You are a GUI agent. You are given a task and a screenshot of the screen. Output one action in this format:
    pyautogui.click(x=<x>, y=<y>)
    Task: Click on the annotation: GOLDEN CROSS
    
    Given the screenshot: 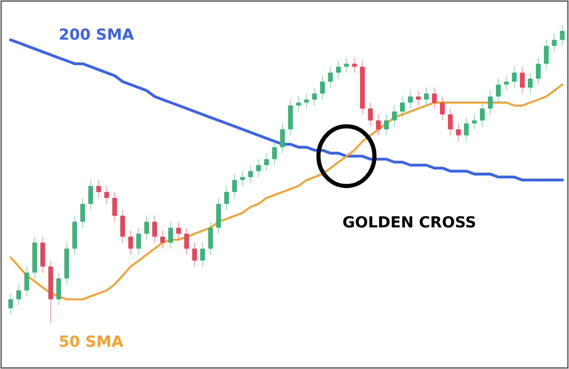 What is the action you would take?
    pyautogui.click(x=409, y=222)
    